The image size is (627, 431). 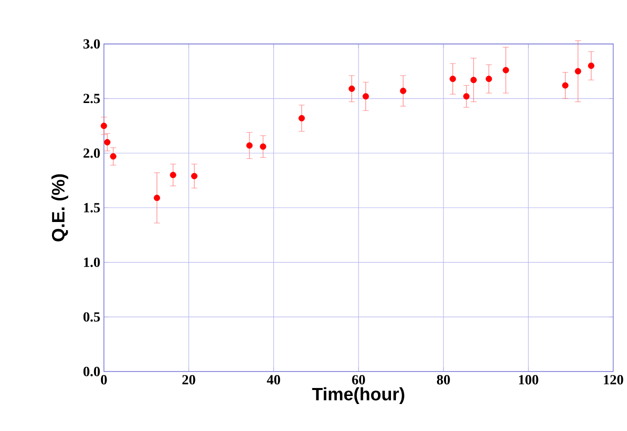 I want to click on y-axis-title: Q.E. (%), so click(x=59, y=208).